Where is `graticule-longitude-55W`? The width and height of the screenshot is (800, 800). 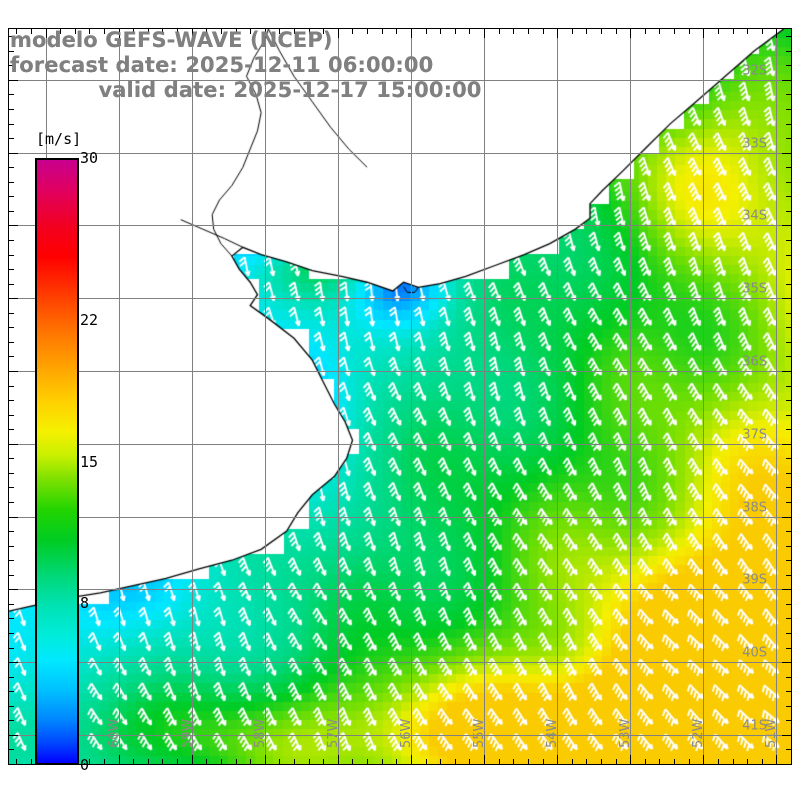
graticule-longitude-55W is located at coordinates (484, 396).